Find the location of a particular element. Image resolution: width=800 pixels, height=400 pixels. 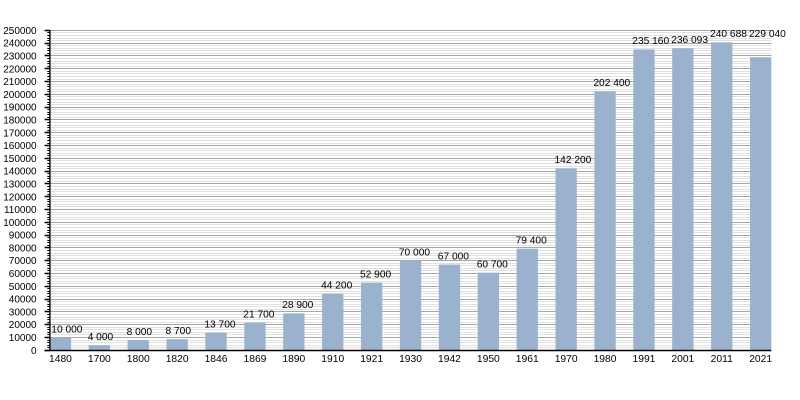

svg-text: 190000 is located at coordinates (20, 108).